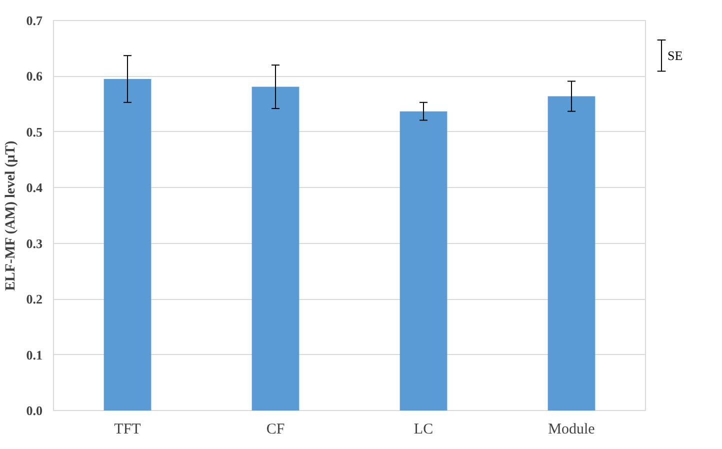 This screenshot has height=449, width=722. I want to click on y-tick-label: 0.0, so click(34, 410).